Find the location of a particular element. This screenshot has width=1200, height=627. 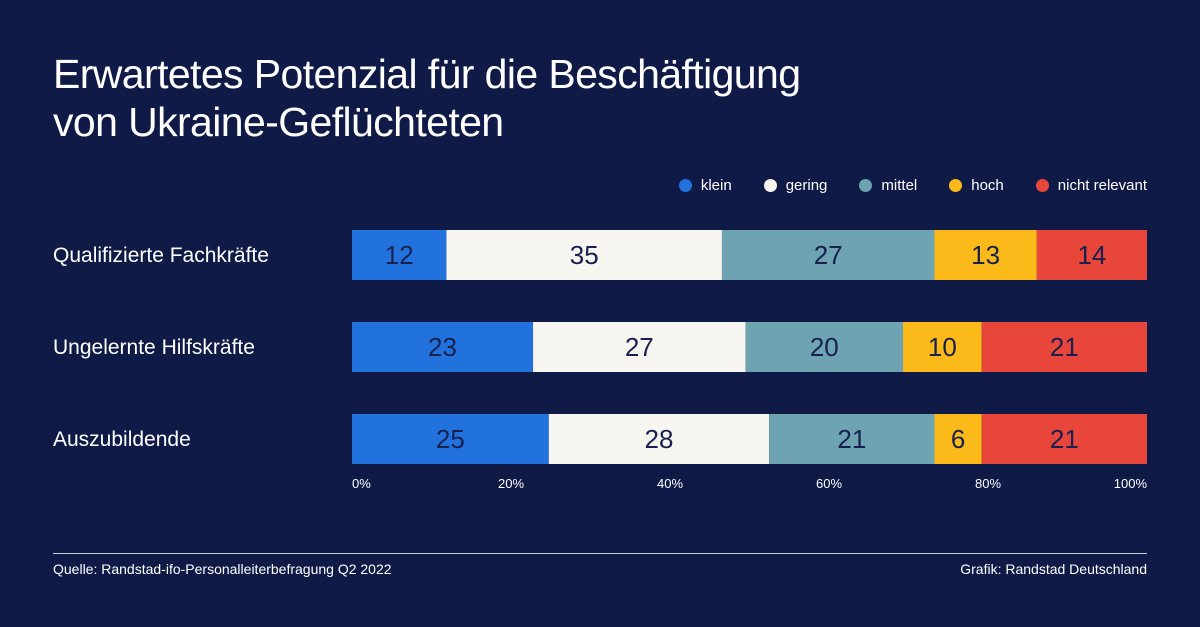

bar-value-label: 12 is located at coordinates (399, 255).